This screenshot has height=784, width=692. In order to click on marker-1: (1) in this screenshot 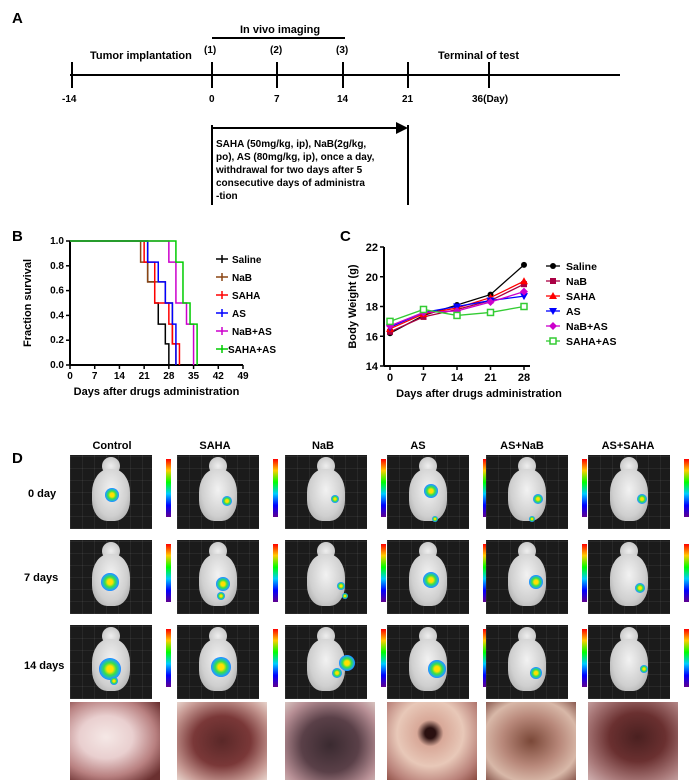, I will do `click(210, 50)`.